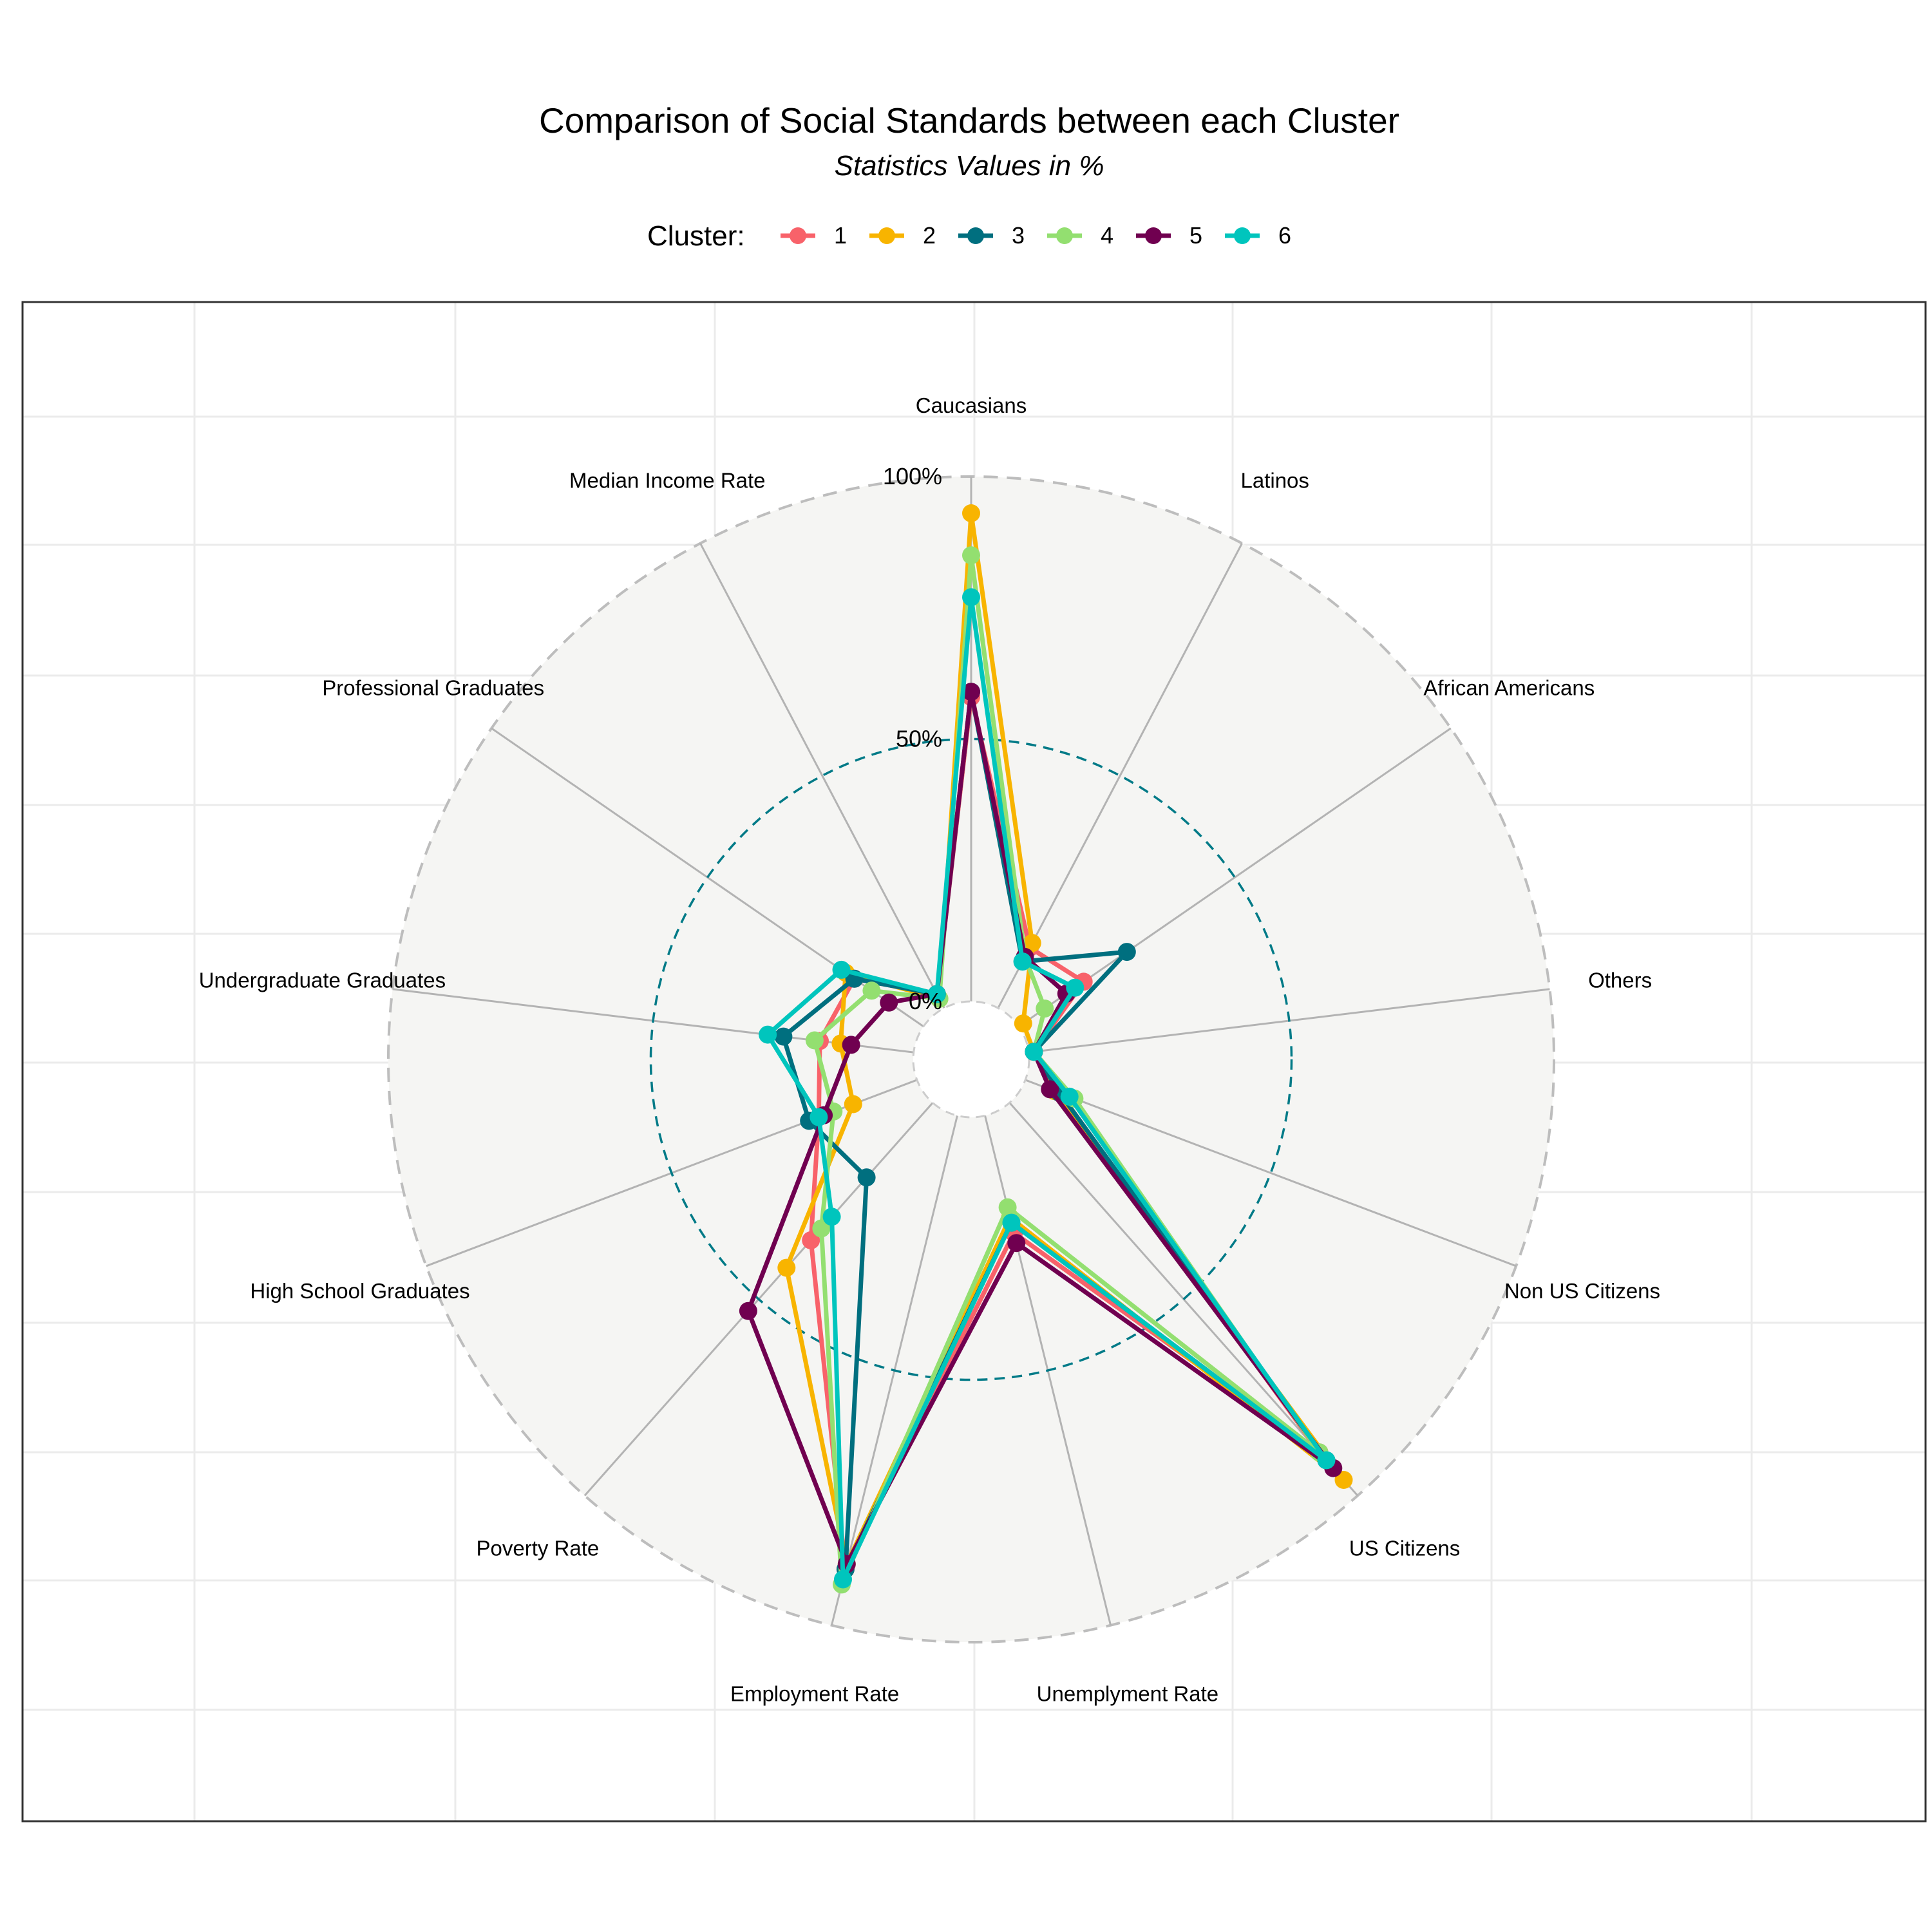 The height and width of the screenshot is (1932, 1932). Describe the element at coordinates (991, 235) in the screenshot. I see `legend-item-3: 3` at that location.